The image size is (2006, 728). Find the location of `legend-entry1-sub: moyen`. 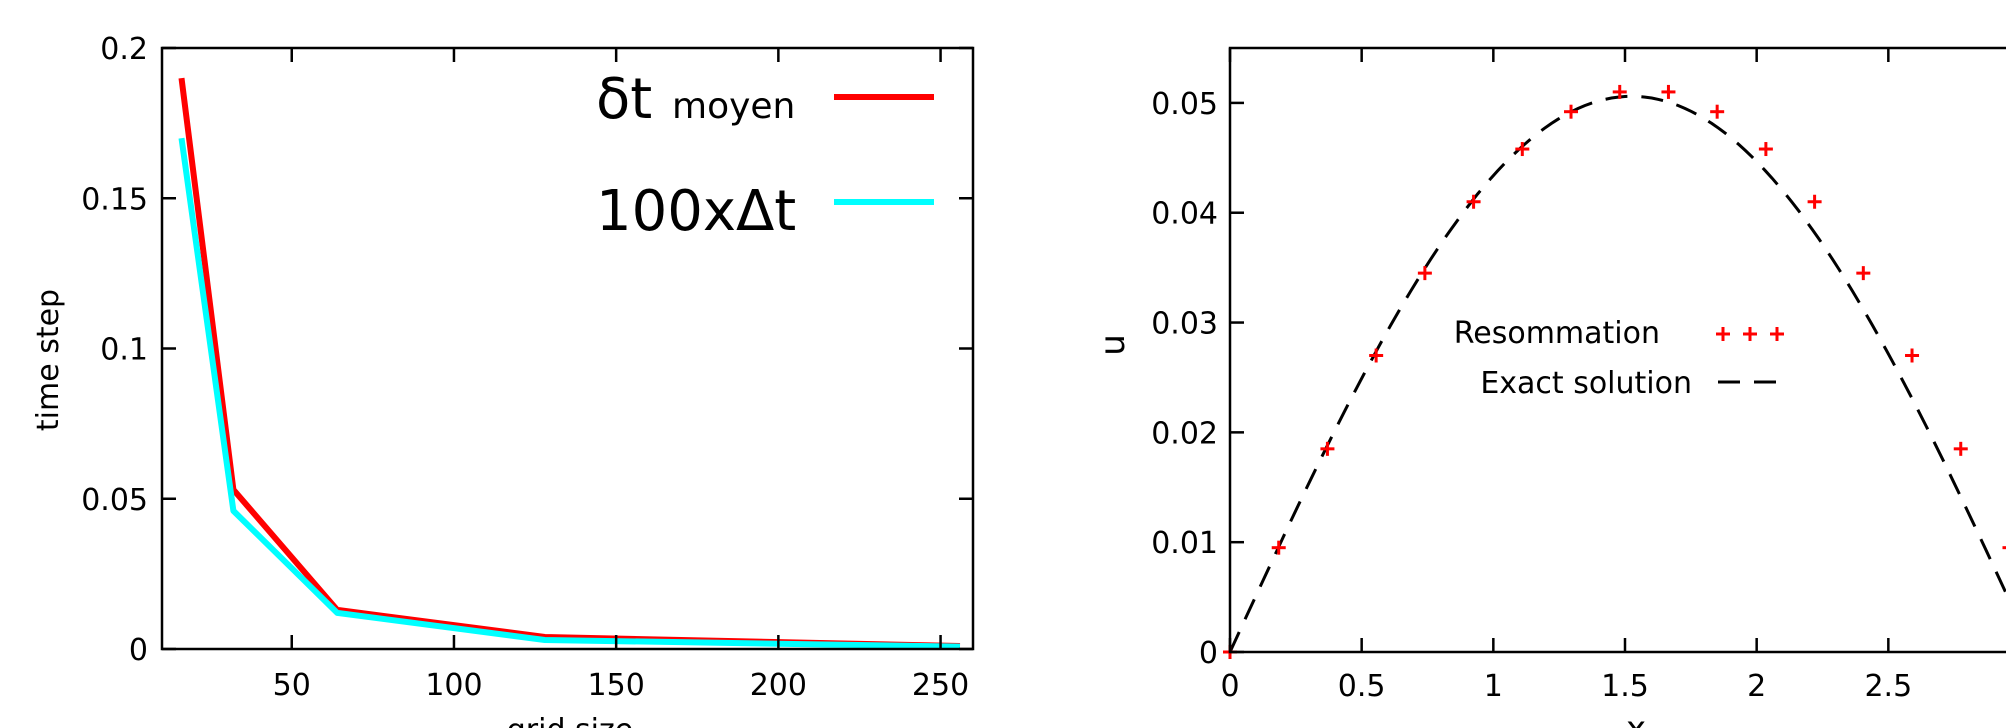

legend-entry1-sub: moyen is located at coordinates (733, 106).